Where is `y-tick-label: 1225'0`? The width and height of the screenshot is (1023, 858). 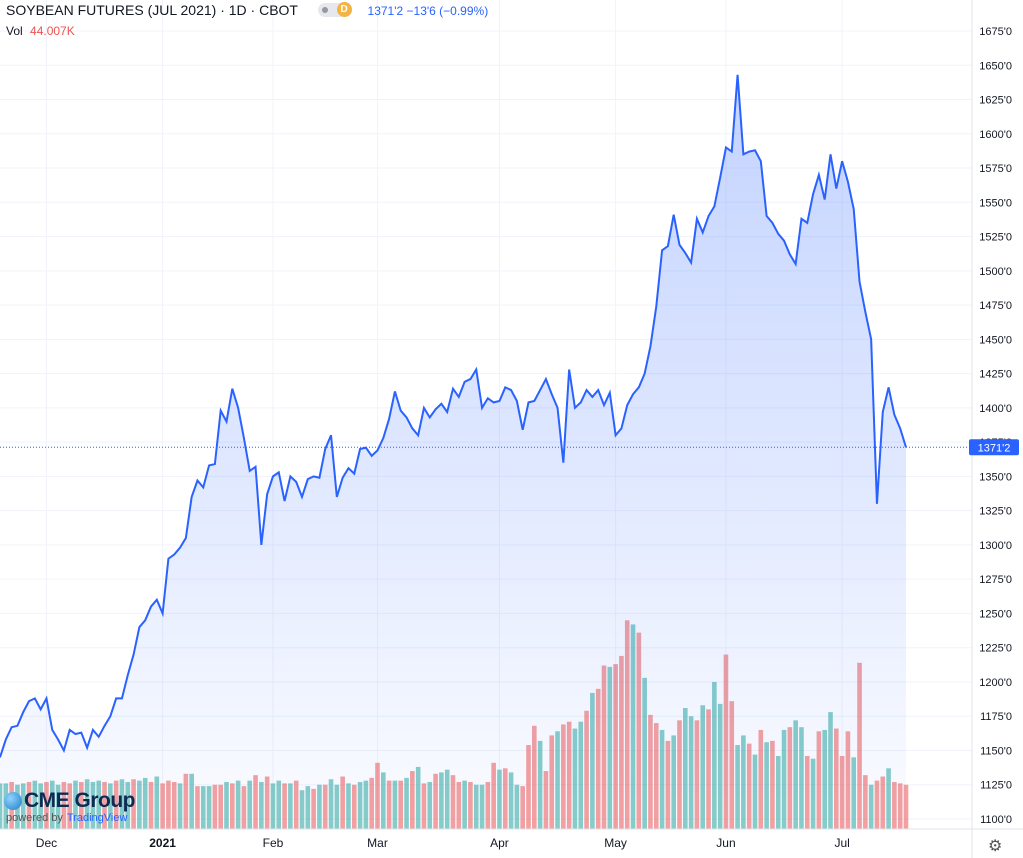 y-tick-label: 1225'0 is located at coordinates (995, 649).